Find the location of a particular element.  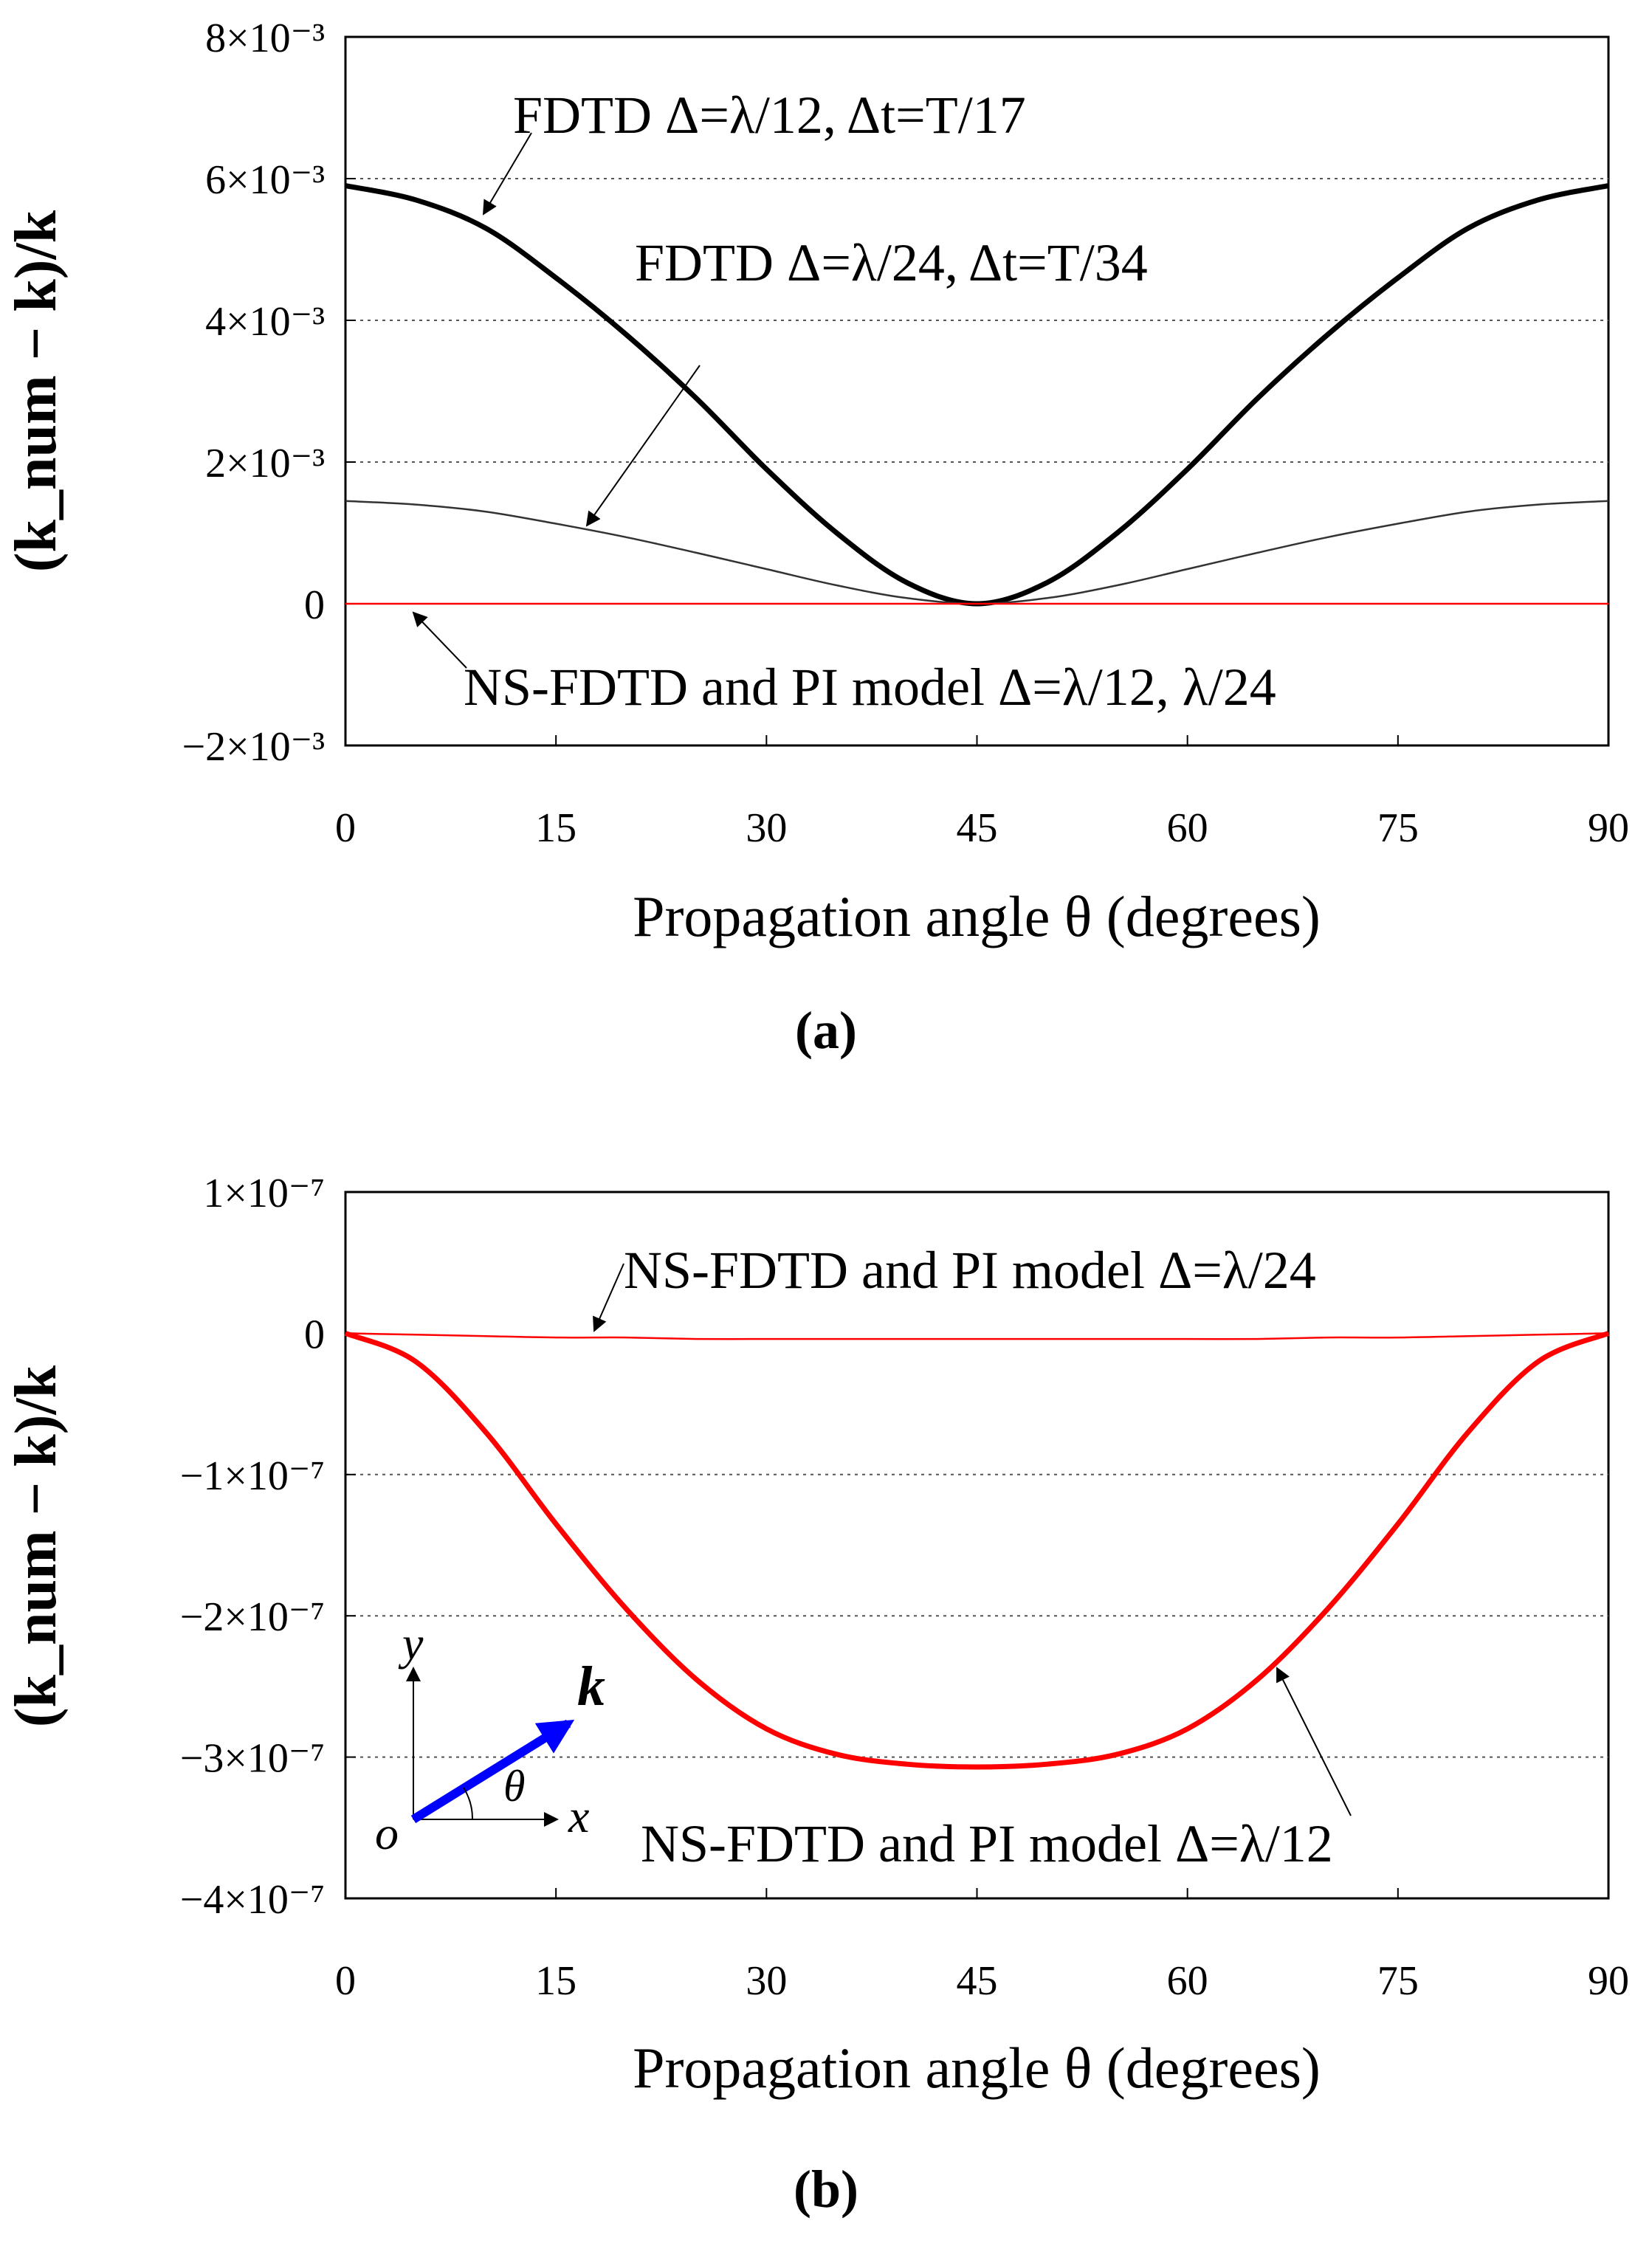

inset-origin-label: o is located at coordinates (387, 1833).